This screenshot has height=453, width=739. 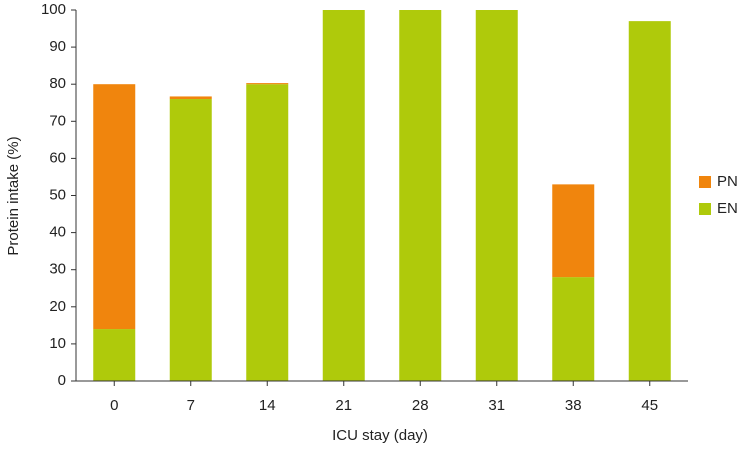 What do you see at coordinates (727, 208) in the screenshot?
I see `legend-label: EN` at bounding box center [727, 208].